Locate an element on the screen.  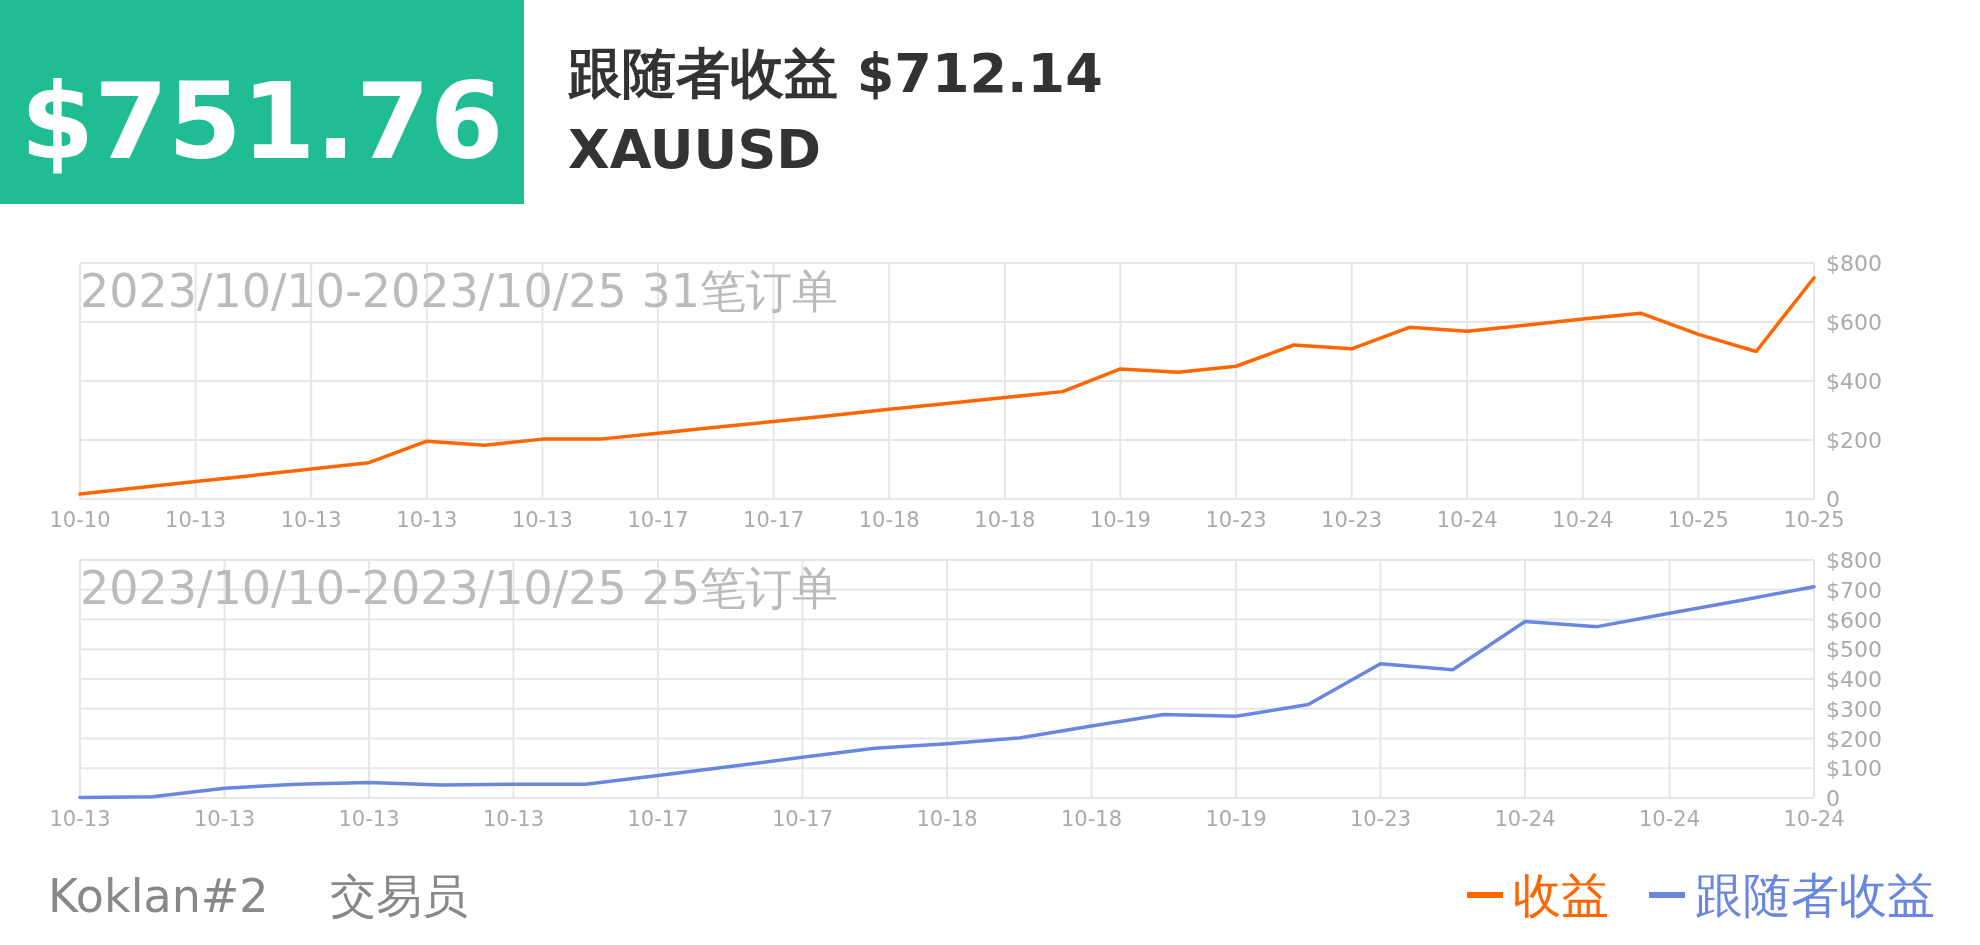
text: XAUUSD is located at coordinates (695, 149).